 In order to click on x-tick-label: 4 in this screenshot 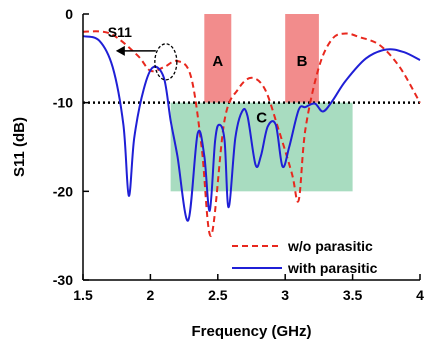, I will do `click(420, 295)`.